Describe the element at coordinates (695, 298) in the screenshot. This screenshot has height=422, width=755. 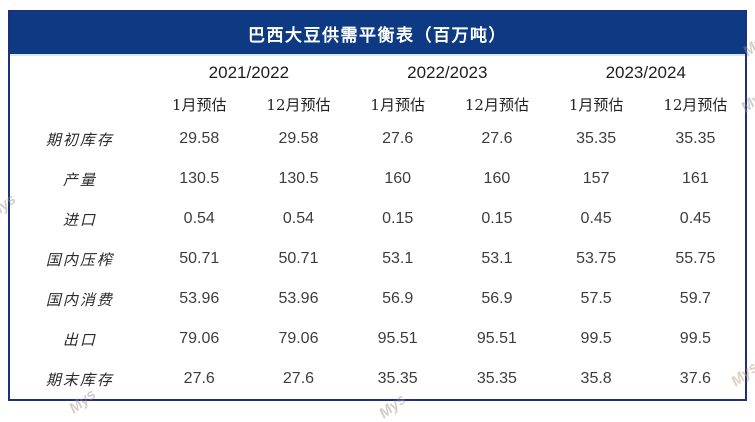
I see `cell: 59.7` at that location.